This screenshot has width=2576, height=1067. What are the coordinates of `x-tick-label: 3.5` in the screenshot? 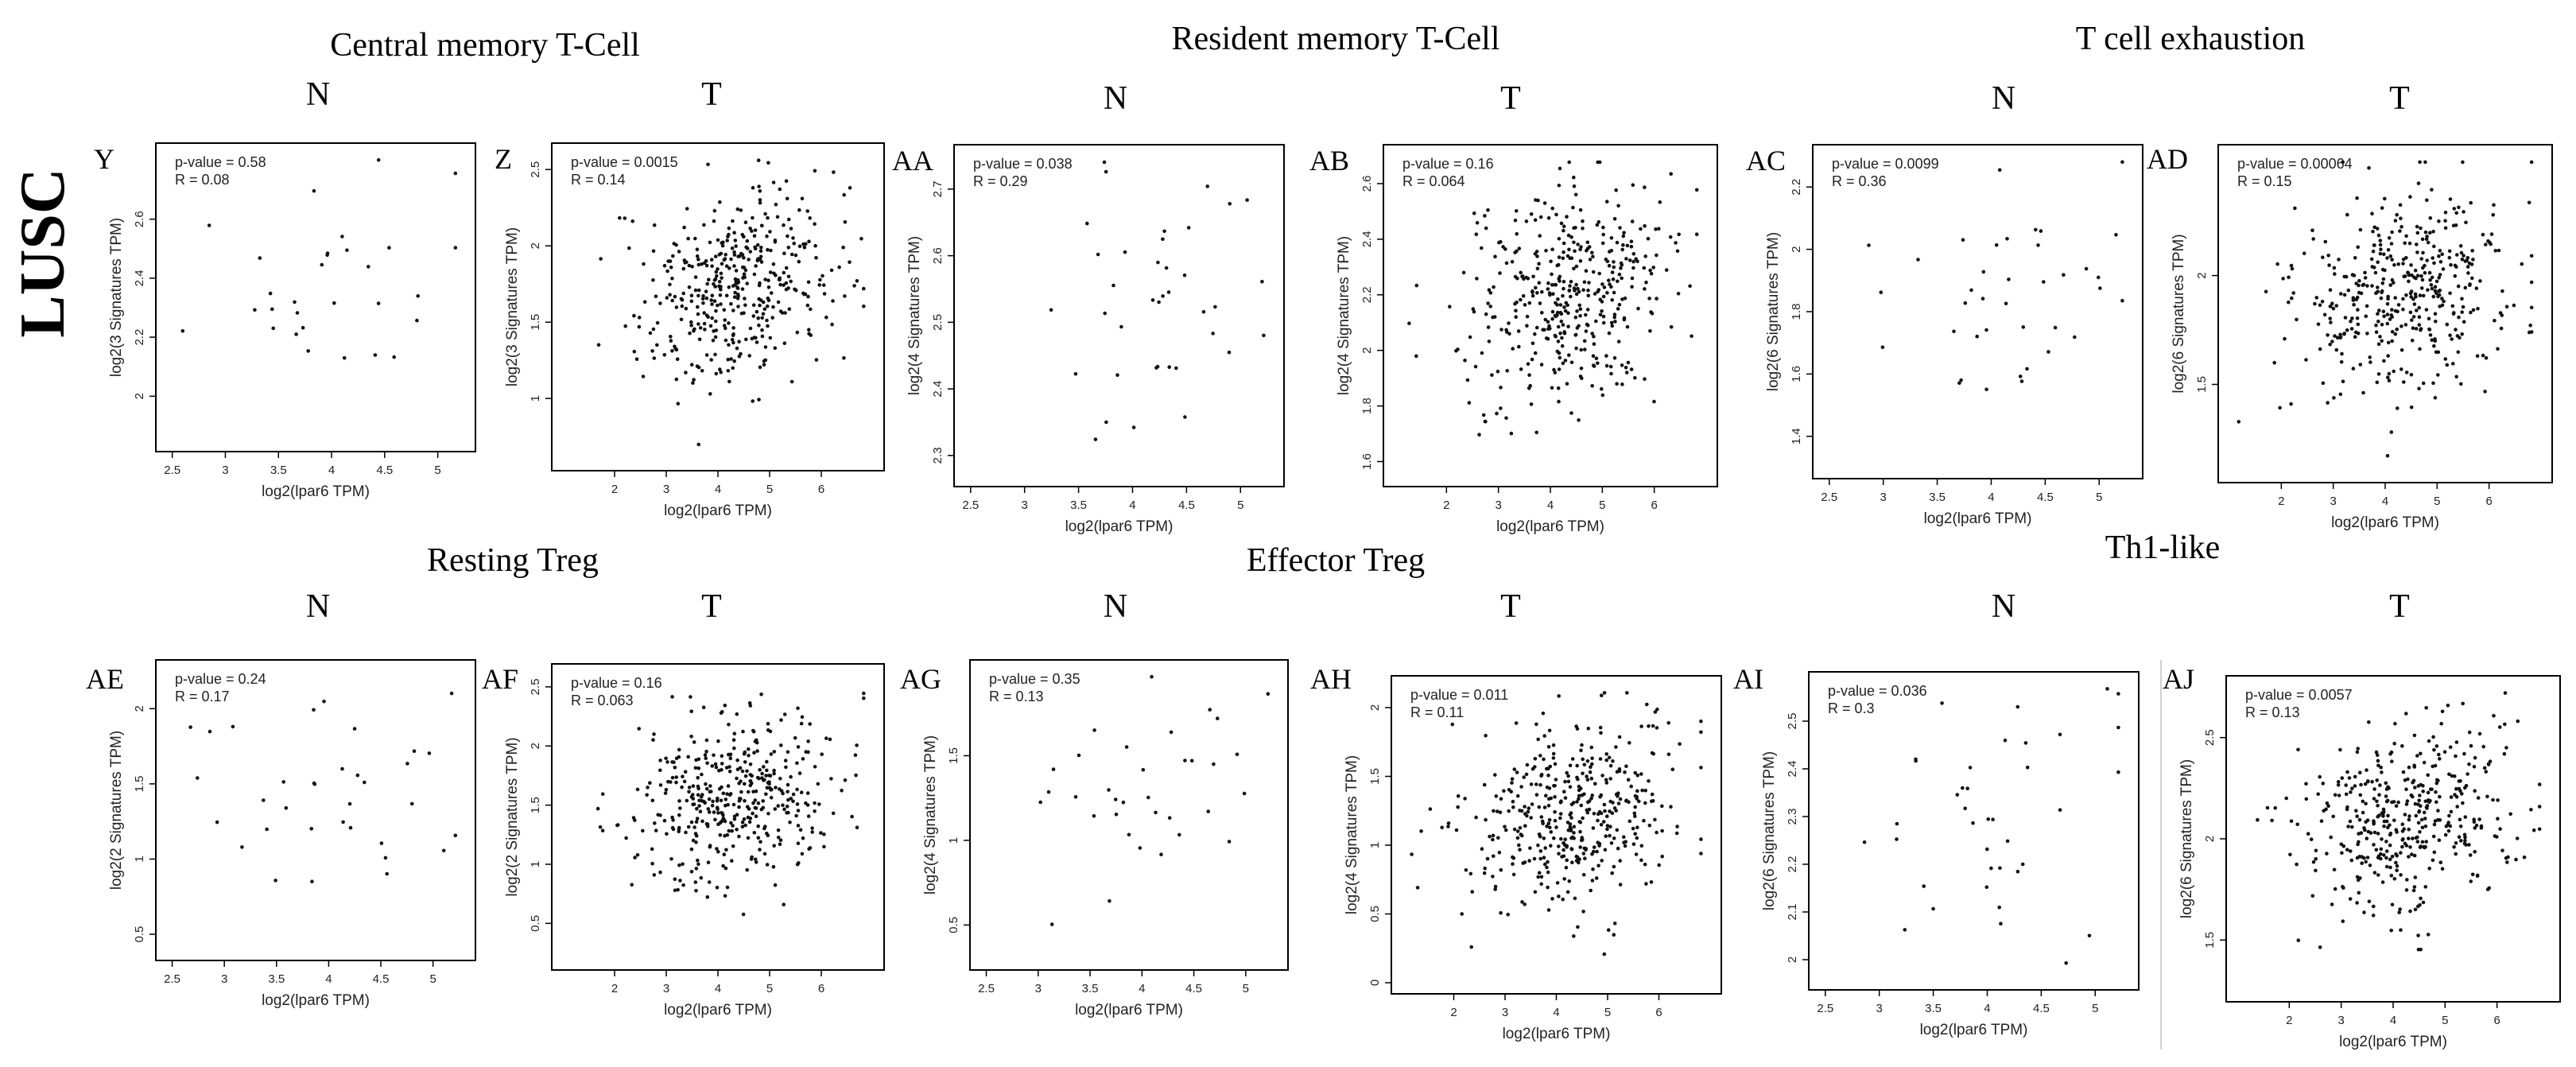 It's located at (1090, 988).